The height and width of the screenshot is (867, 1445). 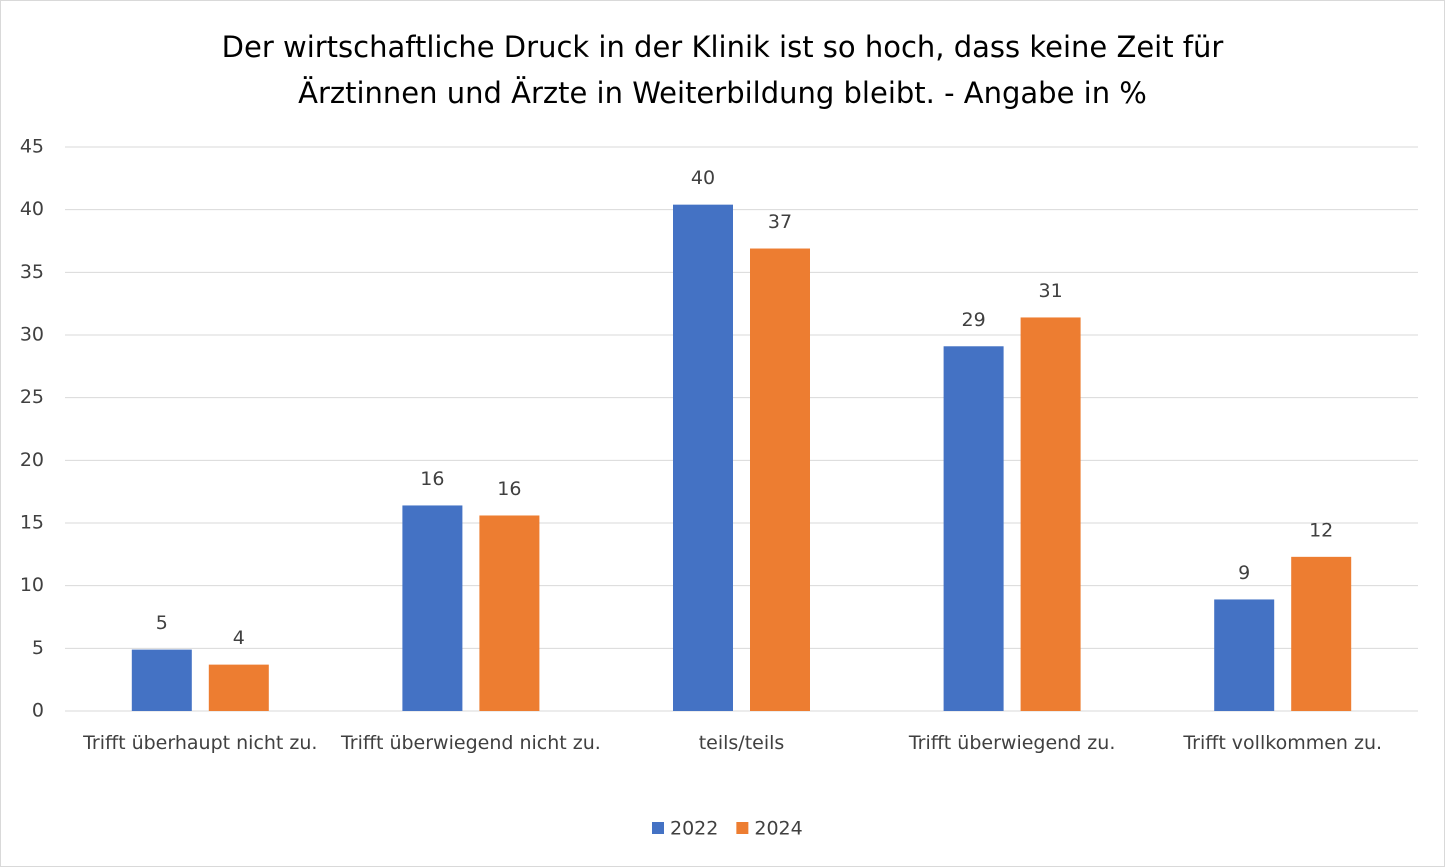 I want to click on x-tick-label: Trifft vollkommen zu., so click(x=1283, y=743).